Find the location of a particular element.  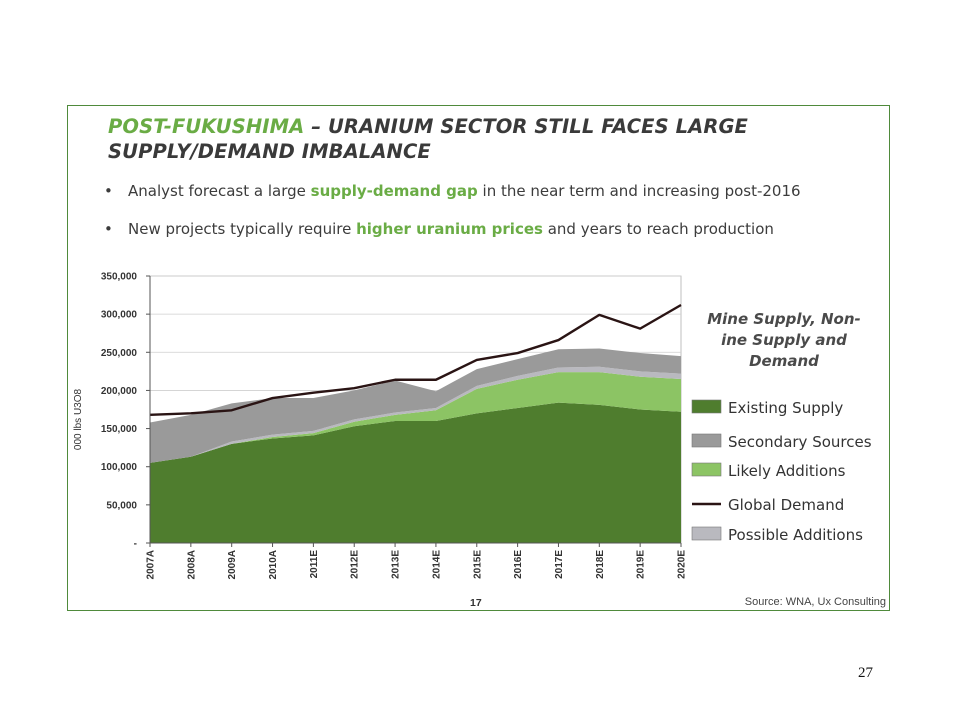

y-tick-label: 300,000 is located at coordinates (119, 315).